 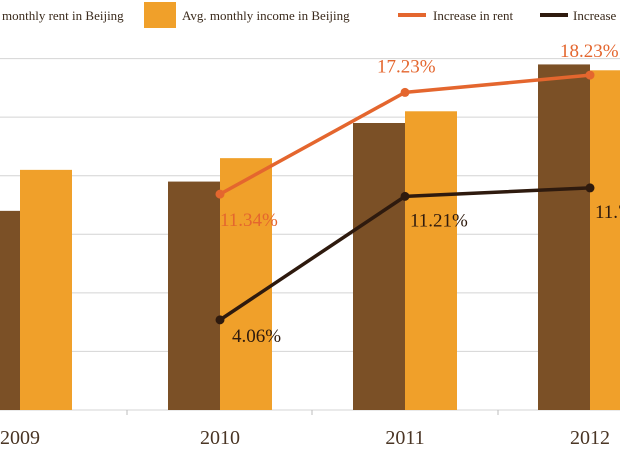 What do you see at coordinates (266, 15) in the screenshot?
I see `legend-income-label: Avg. monthly income in Beijing` at bounding box center [266, 15].